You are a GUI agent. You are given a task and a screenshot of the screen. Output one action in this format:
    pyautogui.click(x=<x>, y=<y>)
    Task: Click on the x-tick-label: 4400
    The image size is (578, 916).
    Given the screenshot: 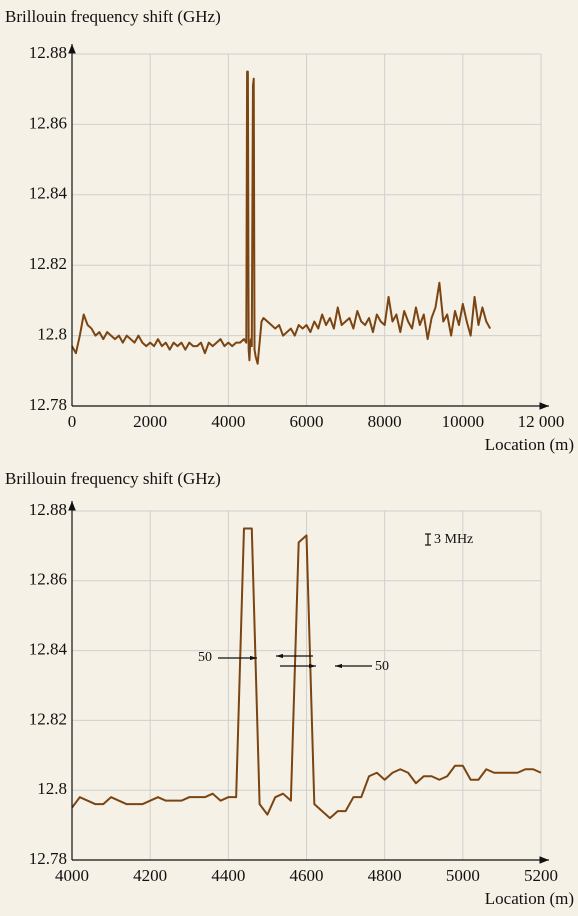 What is the action you would take?
    pyautogui.click(x=228, y=875)
    